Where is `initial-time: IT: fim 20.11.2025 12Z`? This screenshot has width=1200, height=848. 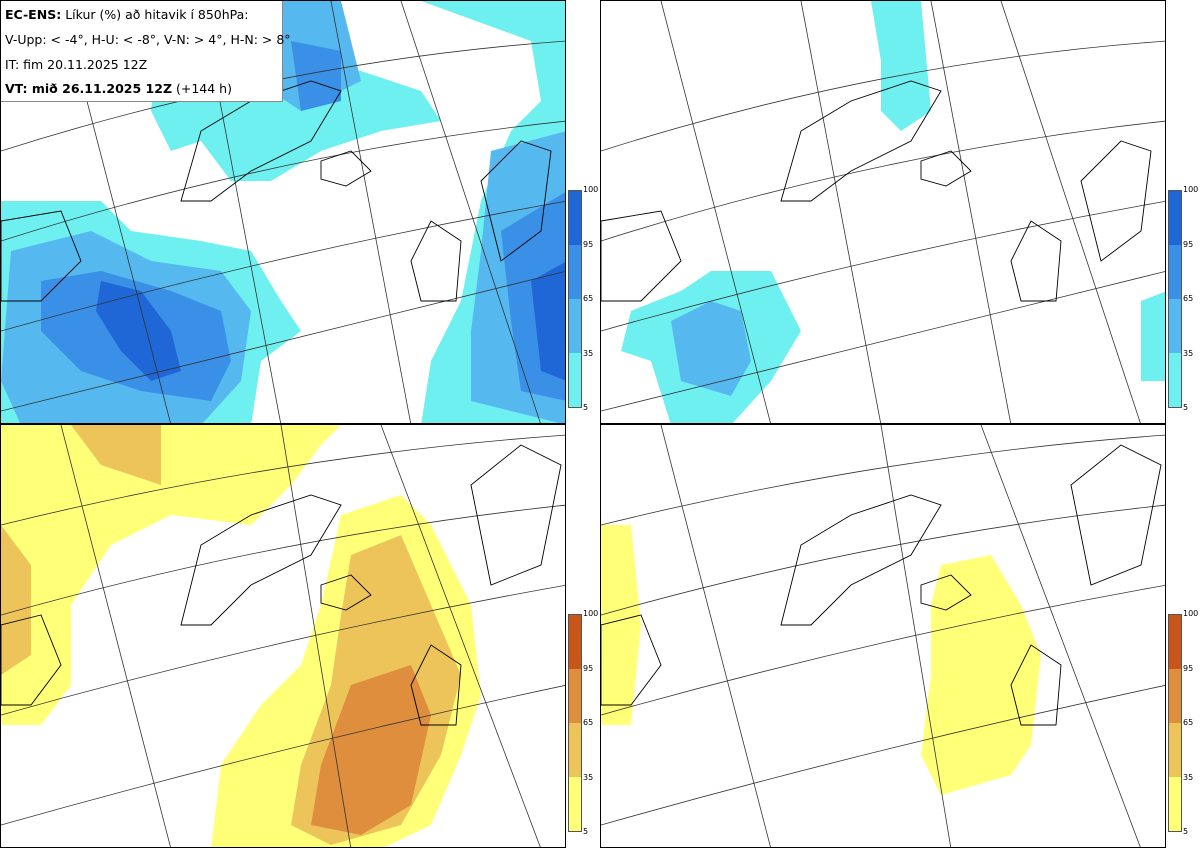
initial-time: IT: fim 20.11.2025 12Z is located at coordinates (76, 64).